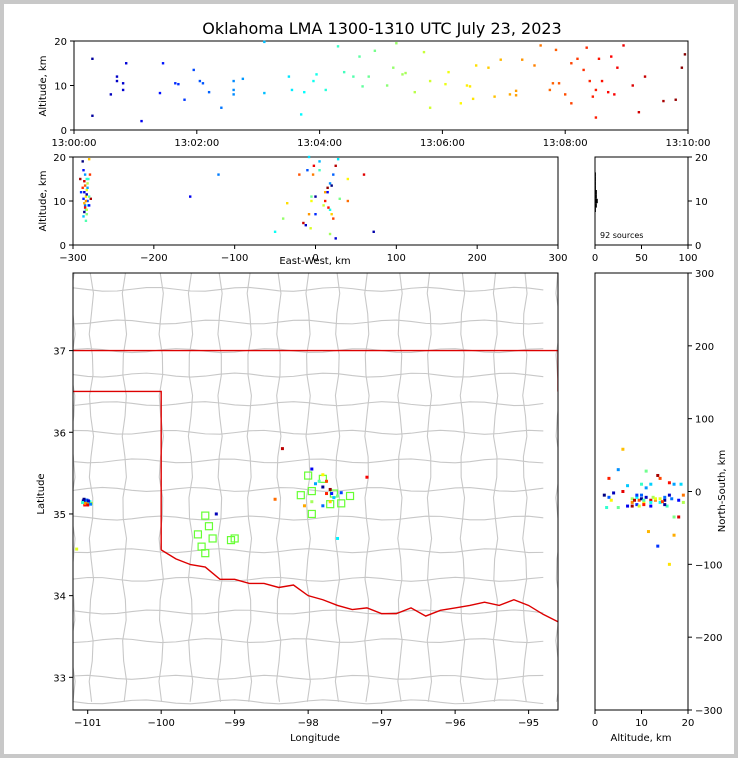 Image resolution: width=738 pixels, height=758 pixels. I want to click on state-border-panhandle, so click(117, 470).